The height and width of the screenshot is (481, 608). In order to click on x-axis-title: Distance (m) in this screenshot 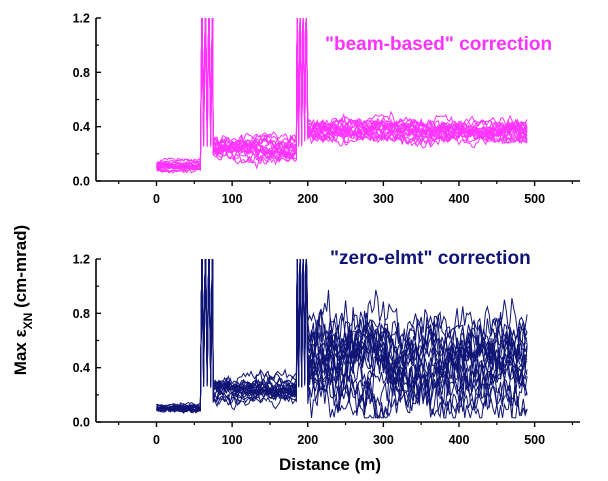, I will do `click(330, 464)`.